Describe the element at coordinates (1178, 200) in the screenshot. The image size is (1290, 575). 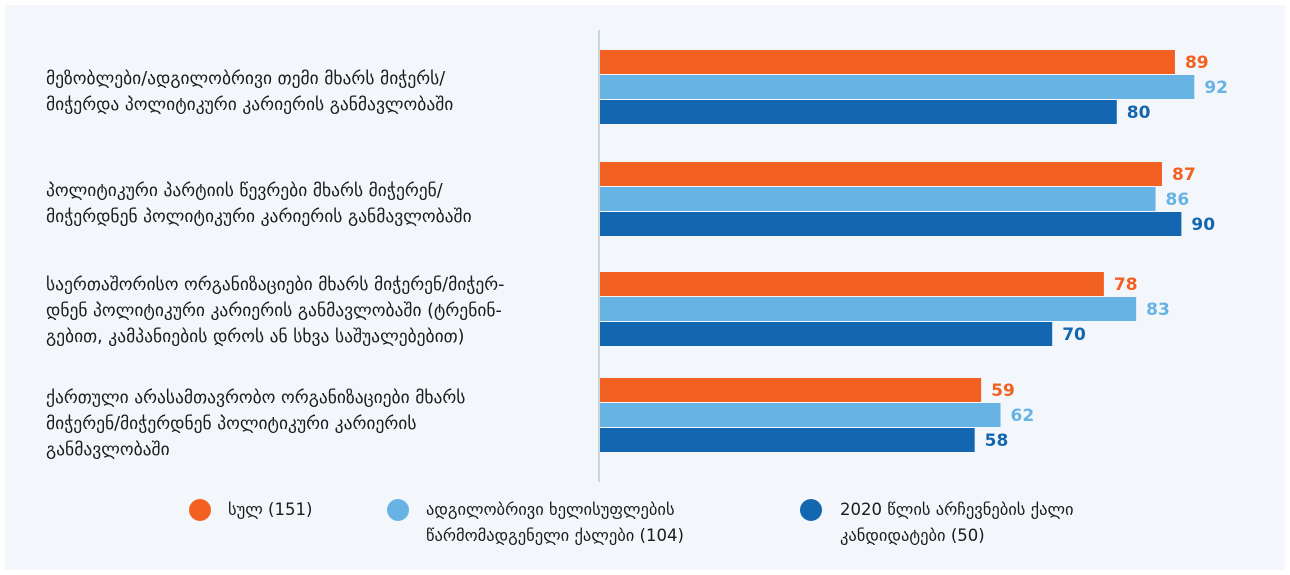
I see `data-label: 86` at that location.